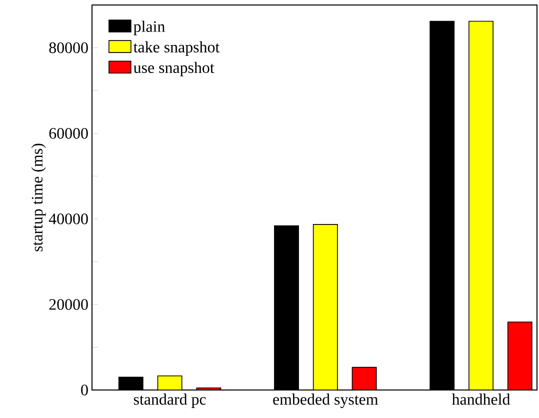 This screenshot has width=539, height=418. Describe the element at coordinates (68, 304) in the screenshot. I see `y-tick-label: 20000` at that location.